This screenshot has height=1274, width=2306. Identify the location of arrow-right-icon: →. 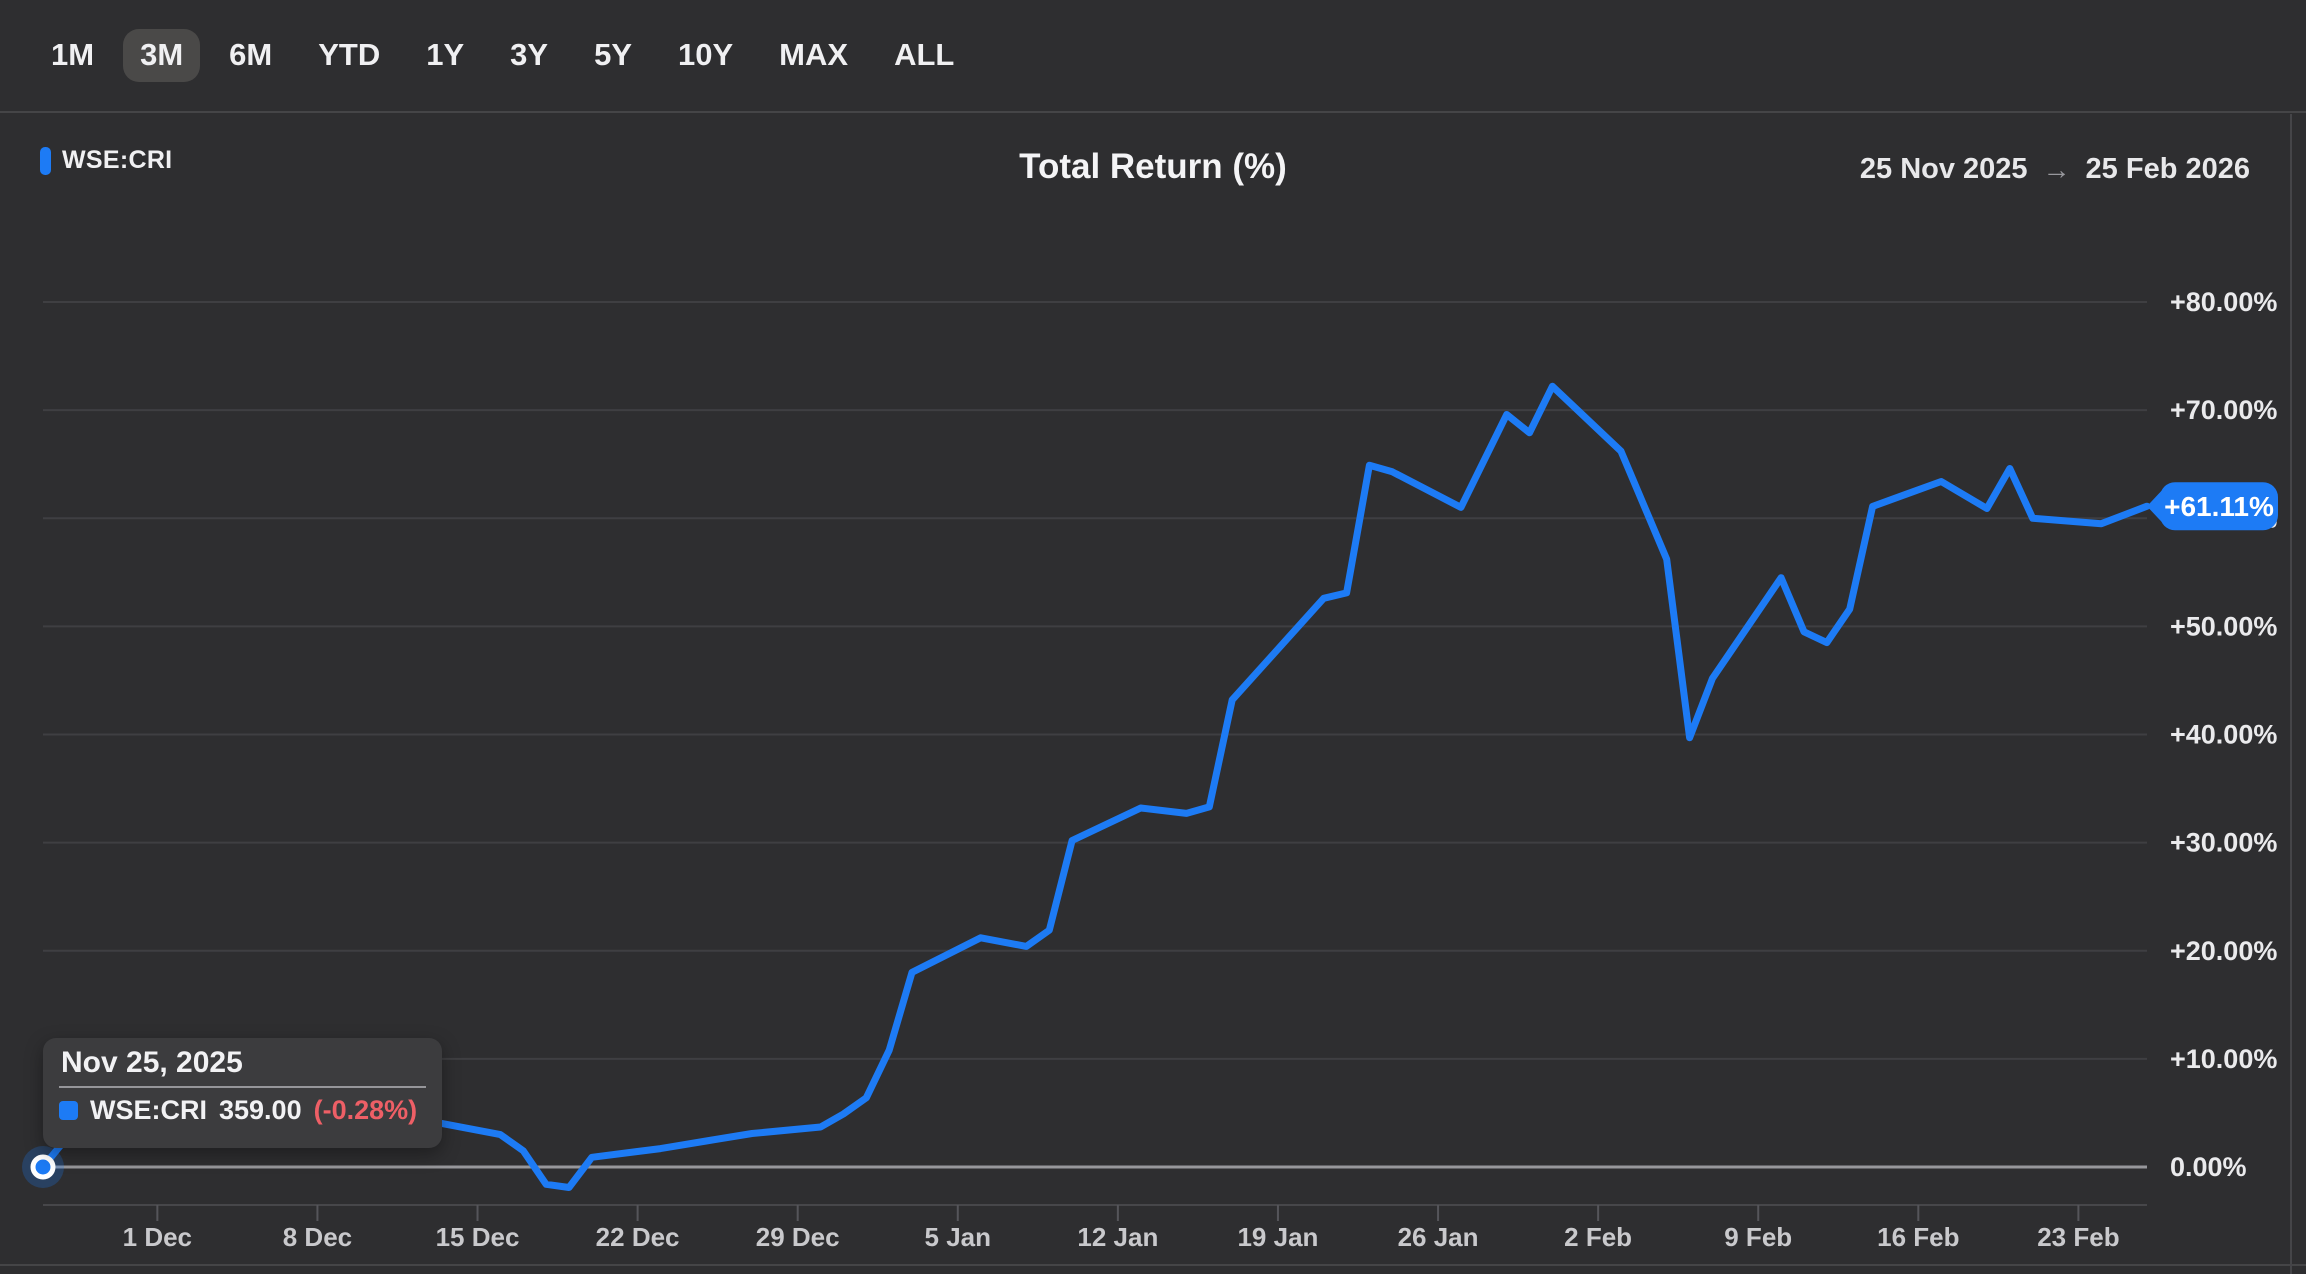
(2056, 169).